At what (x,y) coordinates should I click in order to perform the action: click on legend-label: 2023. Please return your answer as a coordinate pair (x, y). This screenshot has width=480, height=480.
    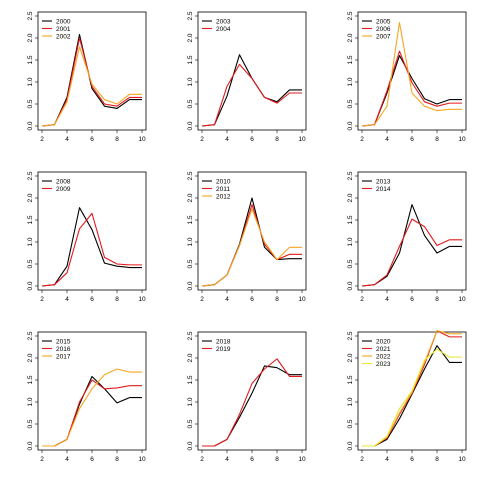
    Looking at the image, I should click on (383, 364).